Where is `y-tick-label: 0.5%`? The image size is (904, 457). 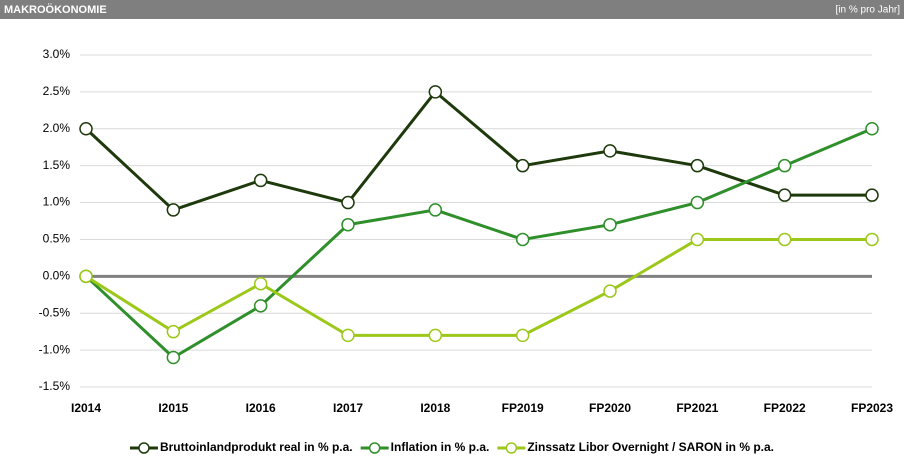
y-tick-label: 0.5% is located at coordinates (57, 239).